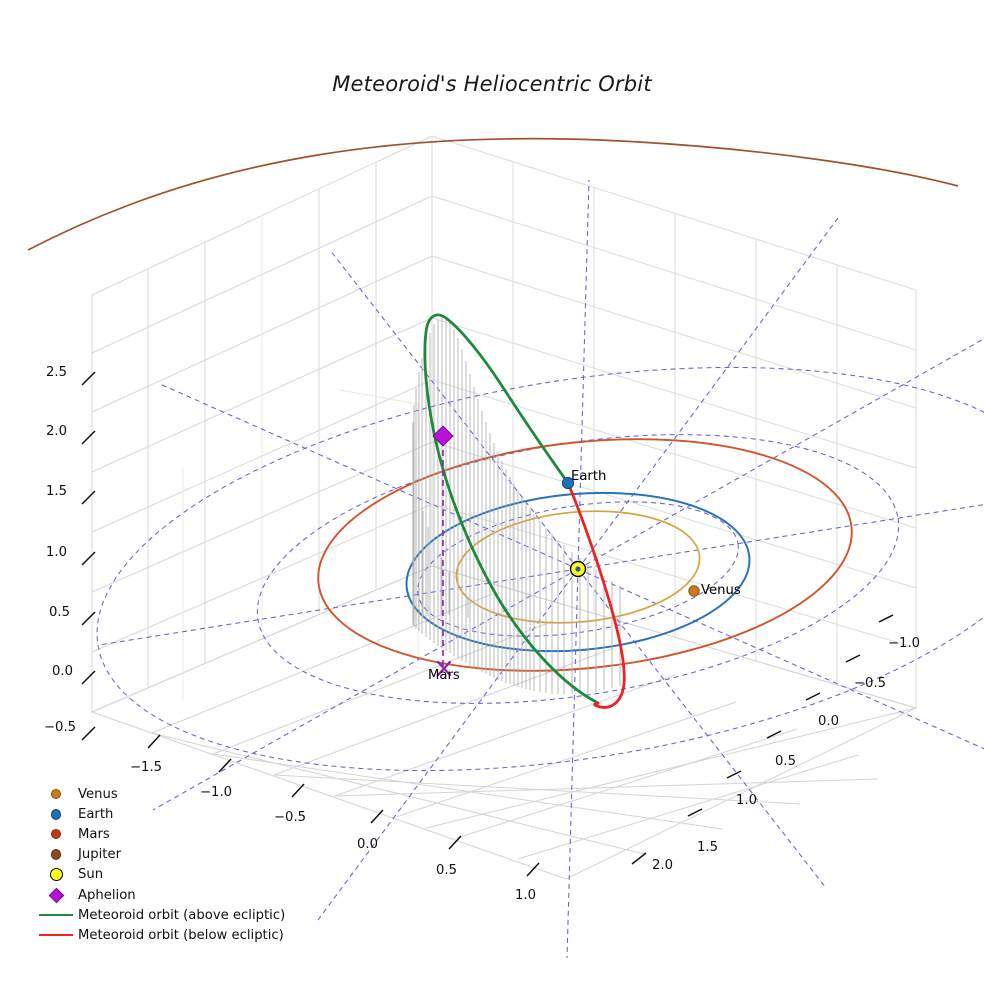 This screenshot has height=984, width=984. I want to click on earth-marker, so click(568, 483).